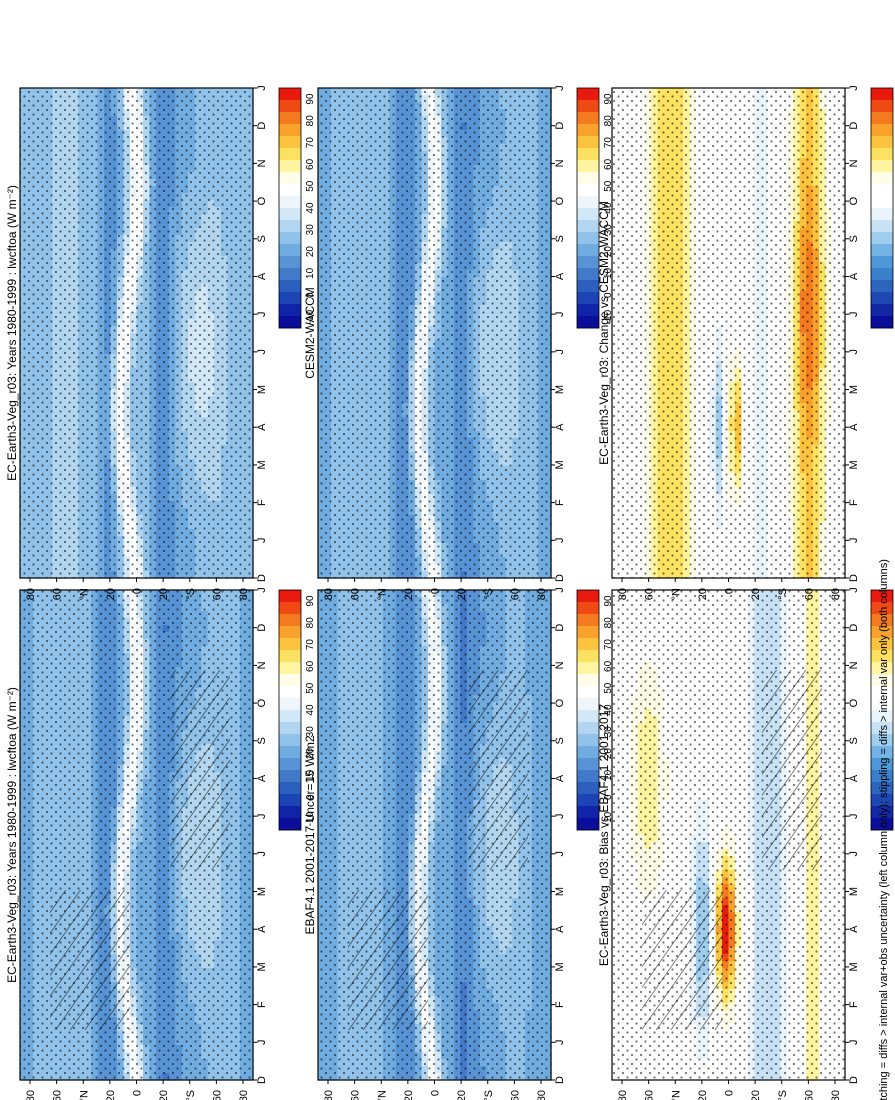  I want to click on colorbar-frame, so click(290, 710).